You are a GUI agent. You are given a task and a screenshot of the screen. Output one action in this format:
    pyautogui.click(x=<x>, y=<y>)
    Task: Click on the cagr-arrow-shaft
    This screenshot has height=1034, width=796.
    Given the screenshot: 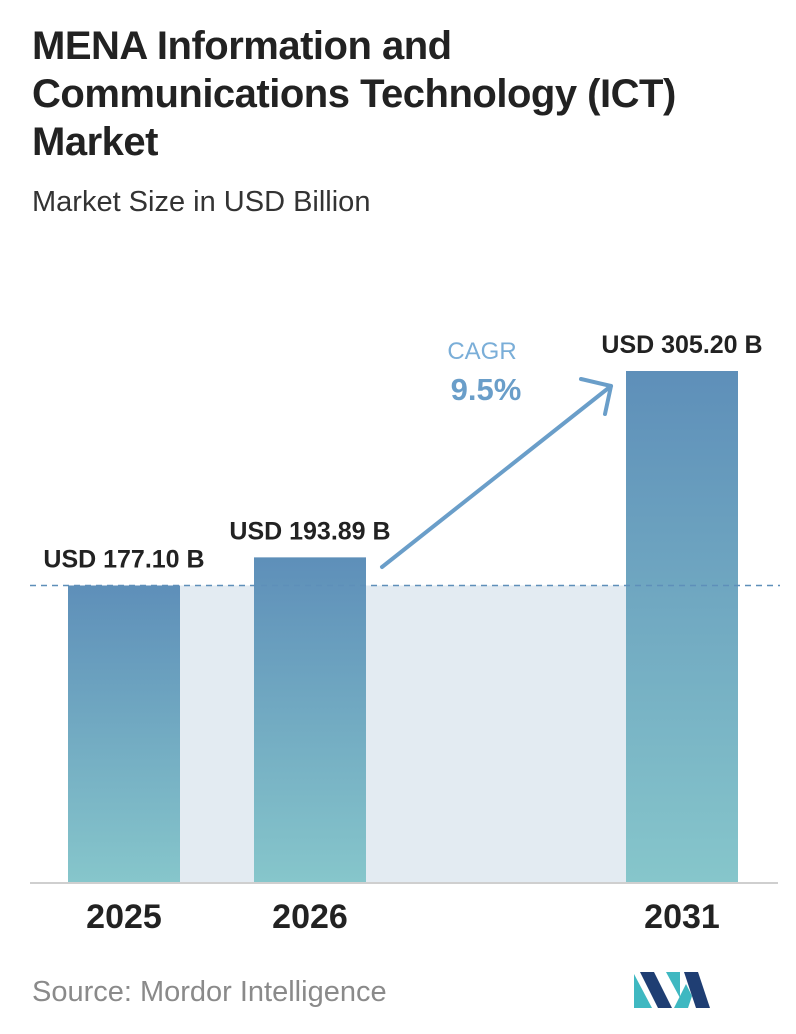 What is the action you would take?
    pyautogui.click(x=496, y=476)
    